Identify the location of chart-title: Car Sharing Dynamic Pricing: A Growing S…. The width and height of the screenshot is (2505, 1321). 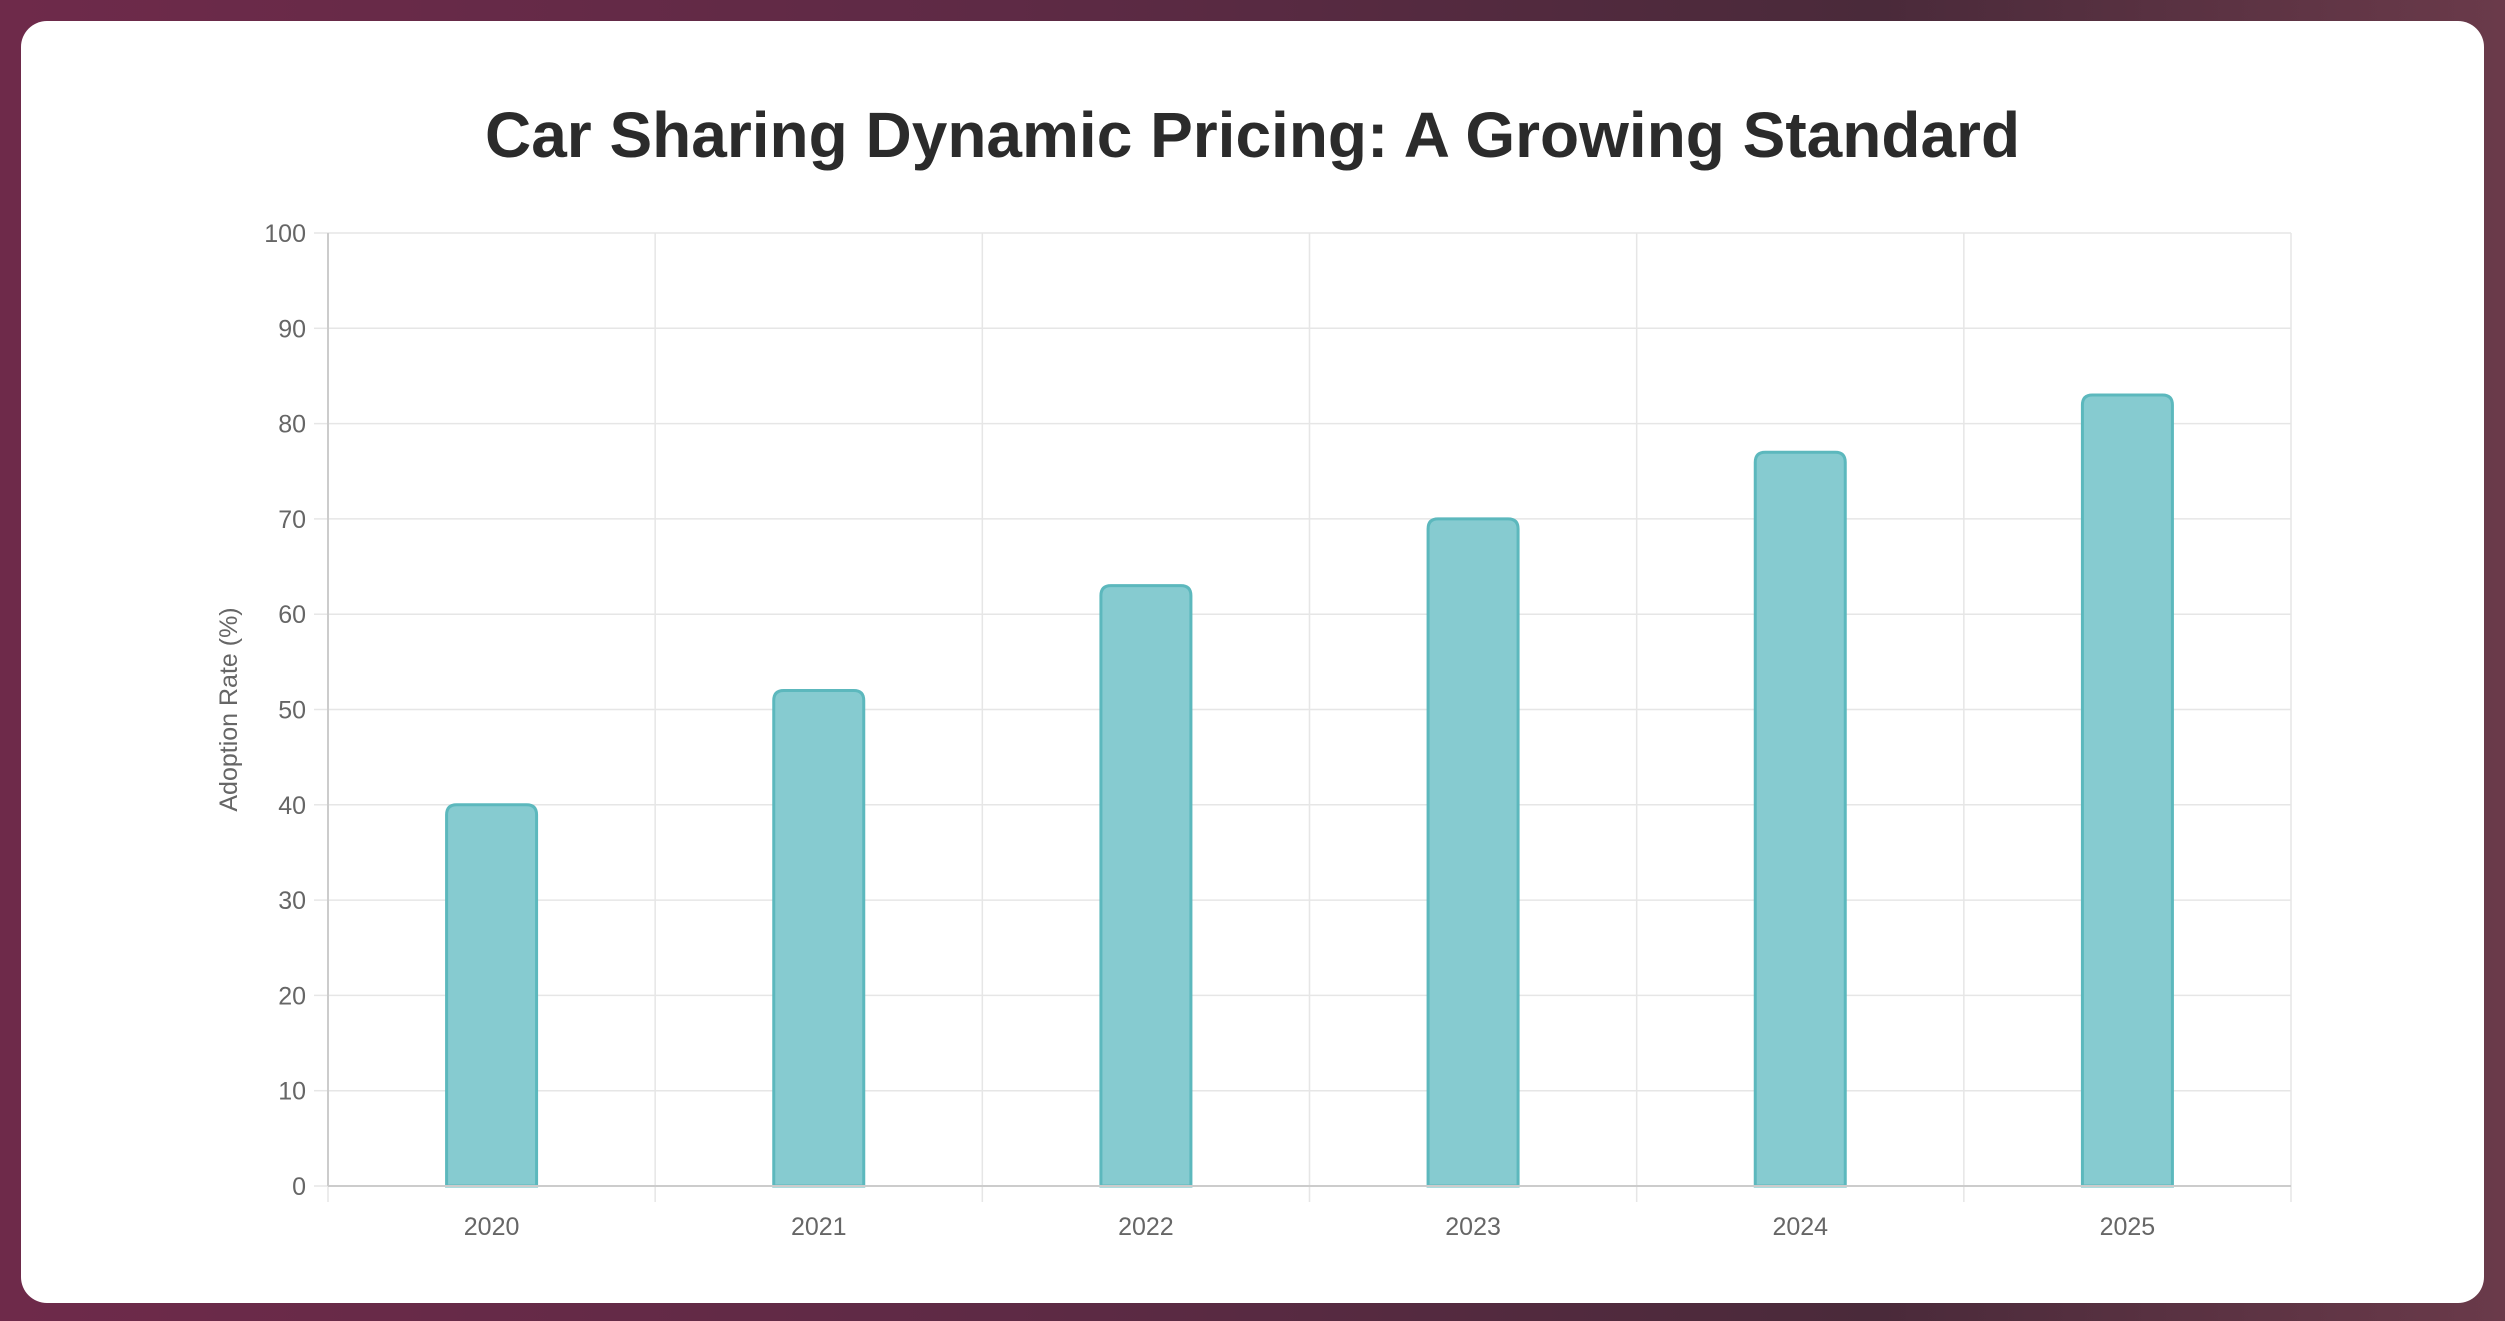
(1252, 135).